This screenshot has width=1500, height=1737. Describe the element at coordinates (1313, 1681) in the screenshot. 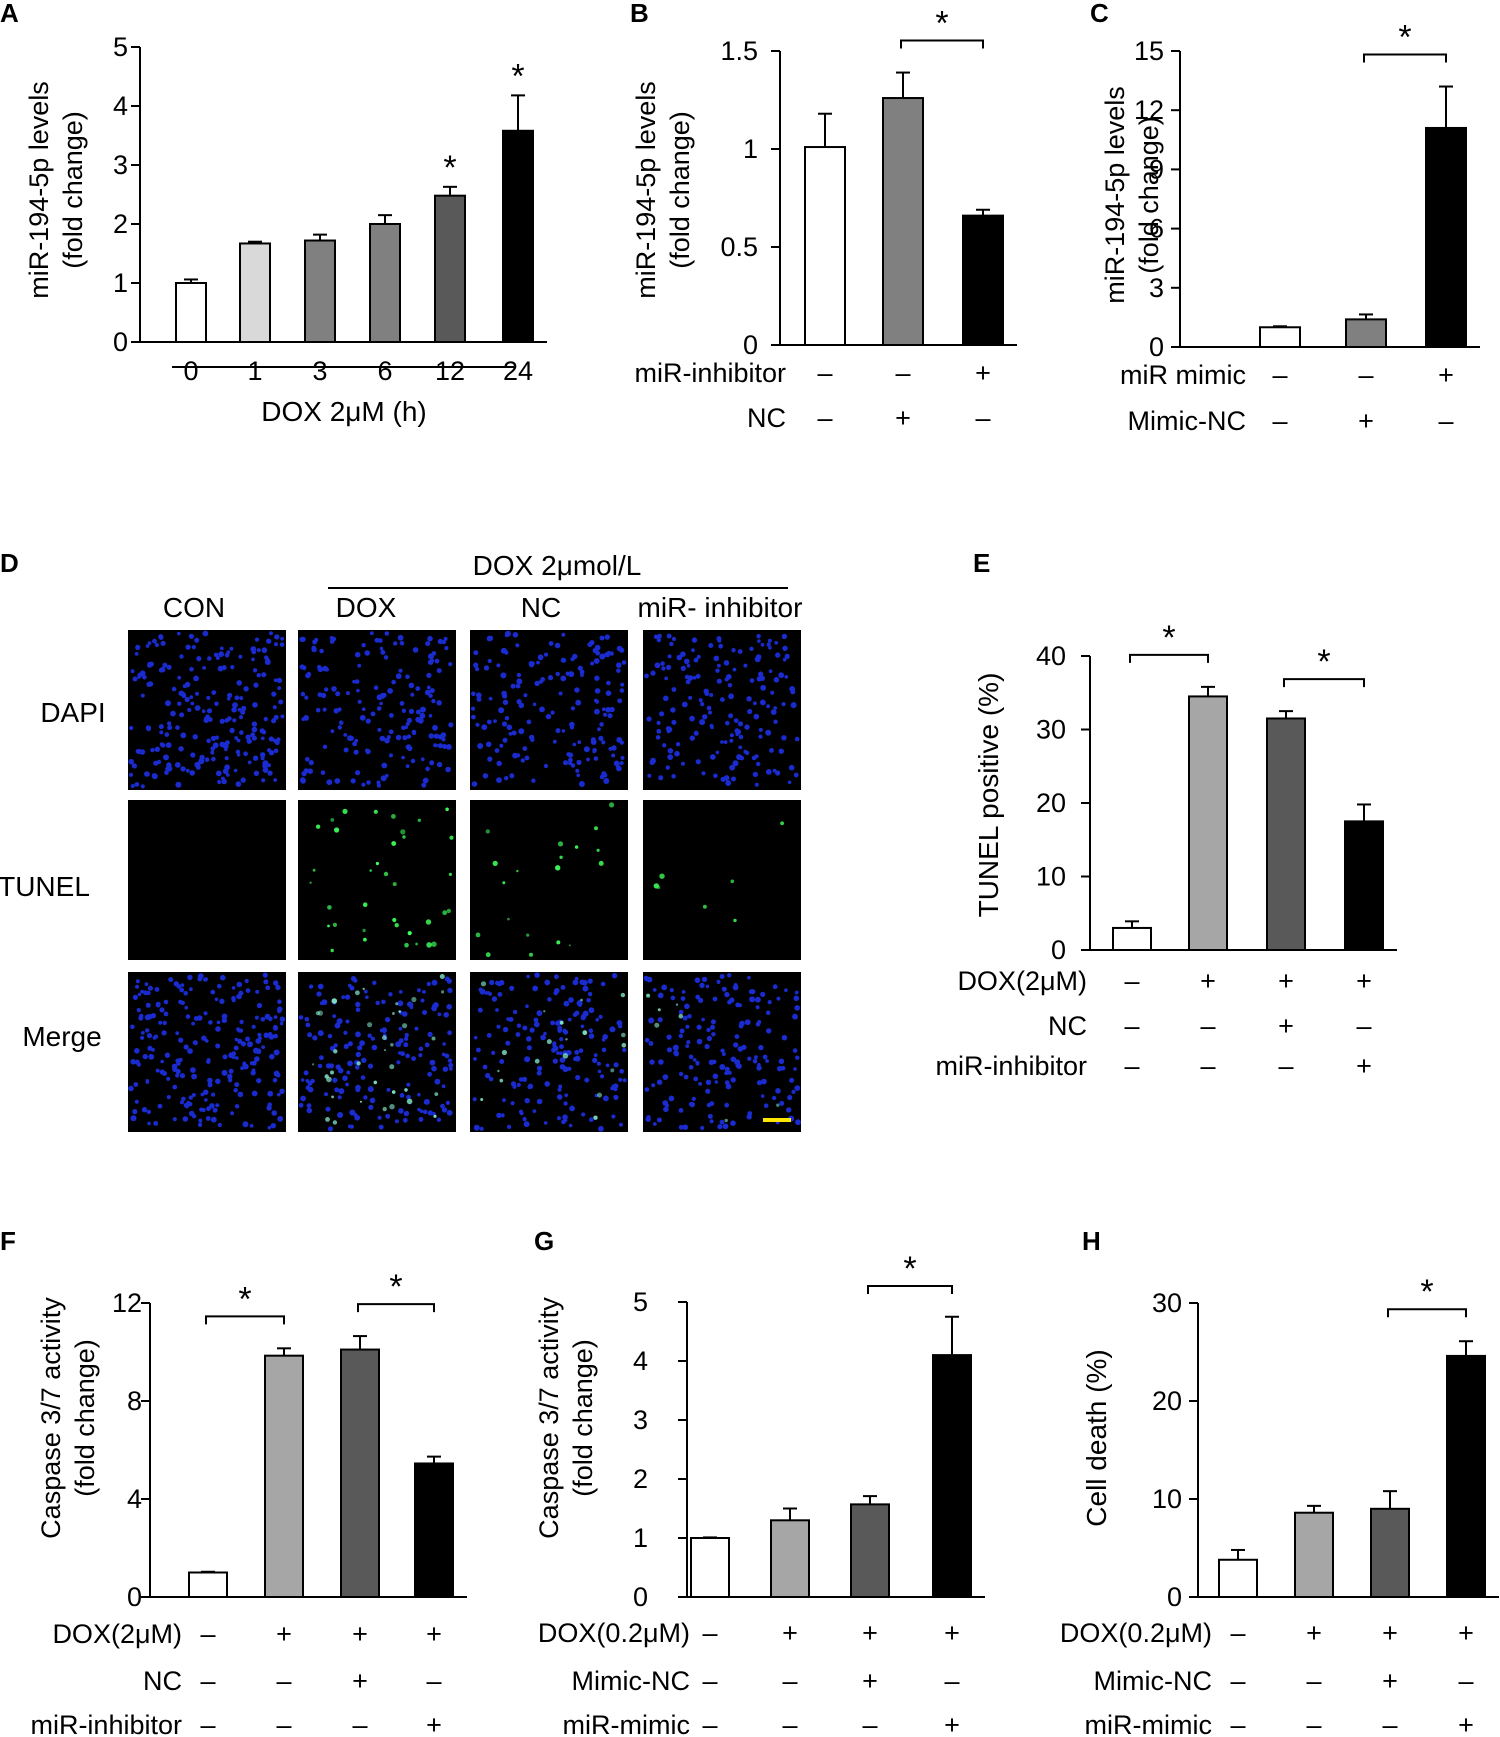

I see `minus-sign: –` at that location.